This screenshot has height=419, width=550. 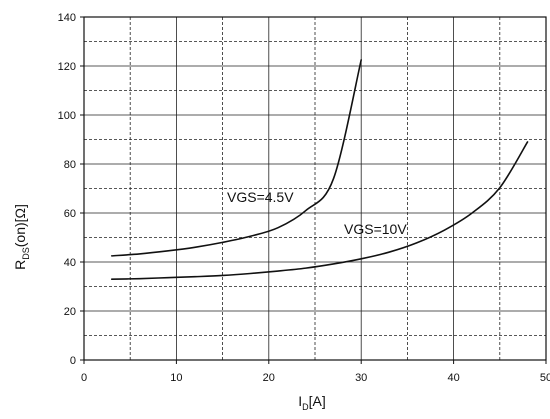 I want to click on y-tick-label: 120, so click(x=67, y=67).